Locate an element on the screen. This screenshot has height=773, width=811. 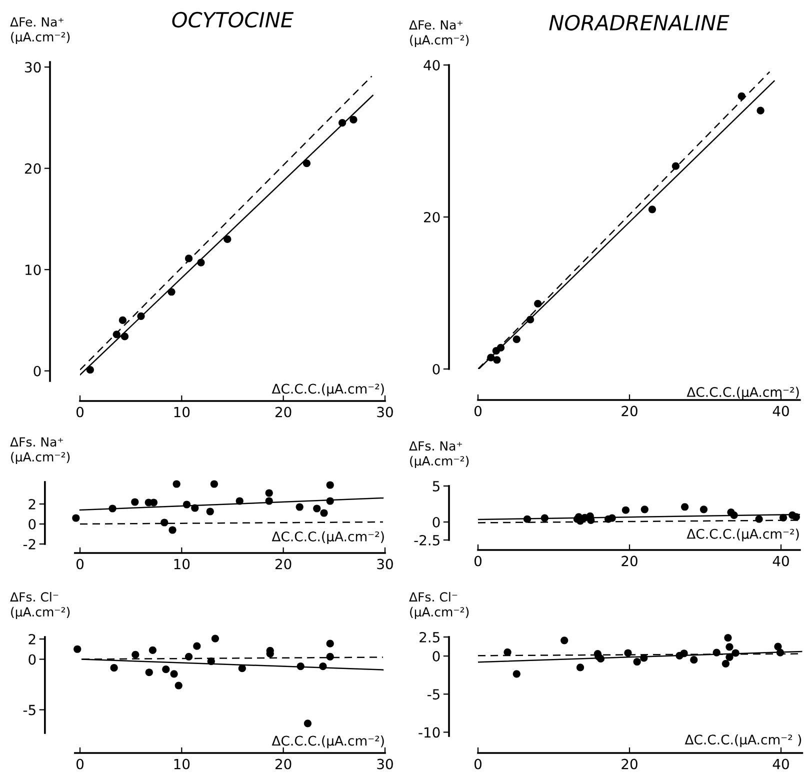
y-tick-label: -2 is located at coordinates (29, 544).